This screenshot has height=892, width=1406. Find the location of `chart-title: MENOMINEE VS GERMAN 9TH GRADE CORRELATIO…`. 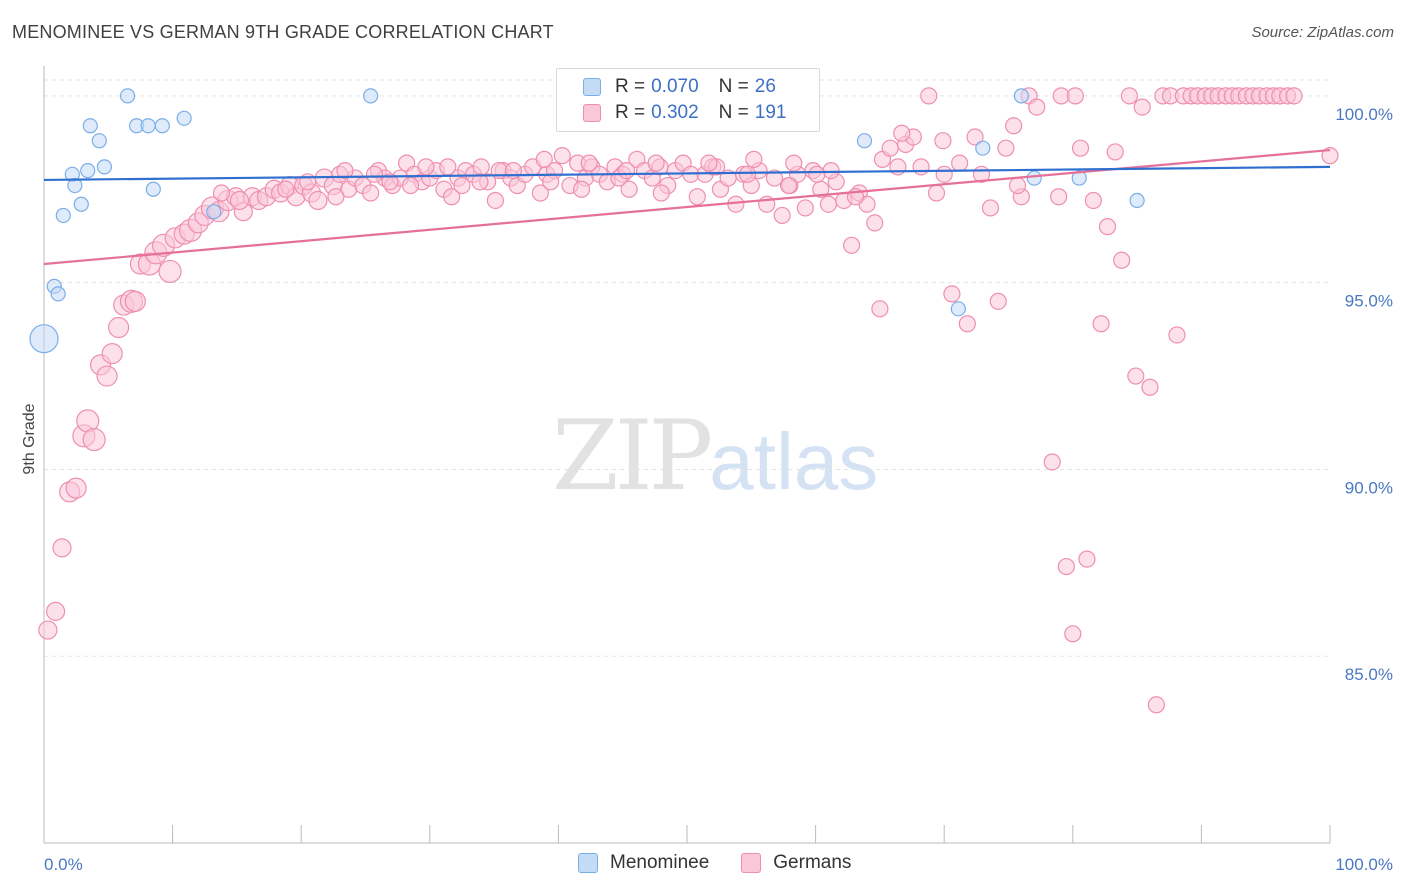

chart-title: MENOMINEE VS GERMAN 9TH GRADE CORRELATIO… is located at coordinates (283, 32).